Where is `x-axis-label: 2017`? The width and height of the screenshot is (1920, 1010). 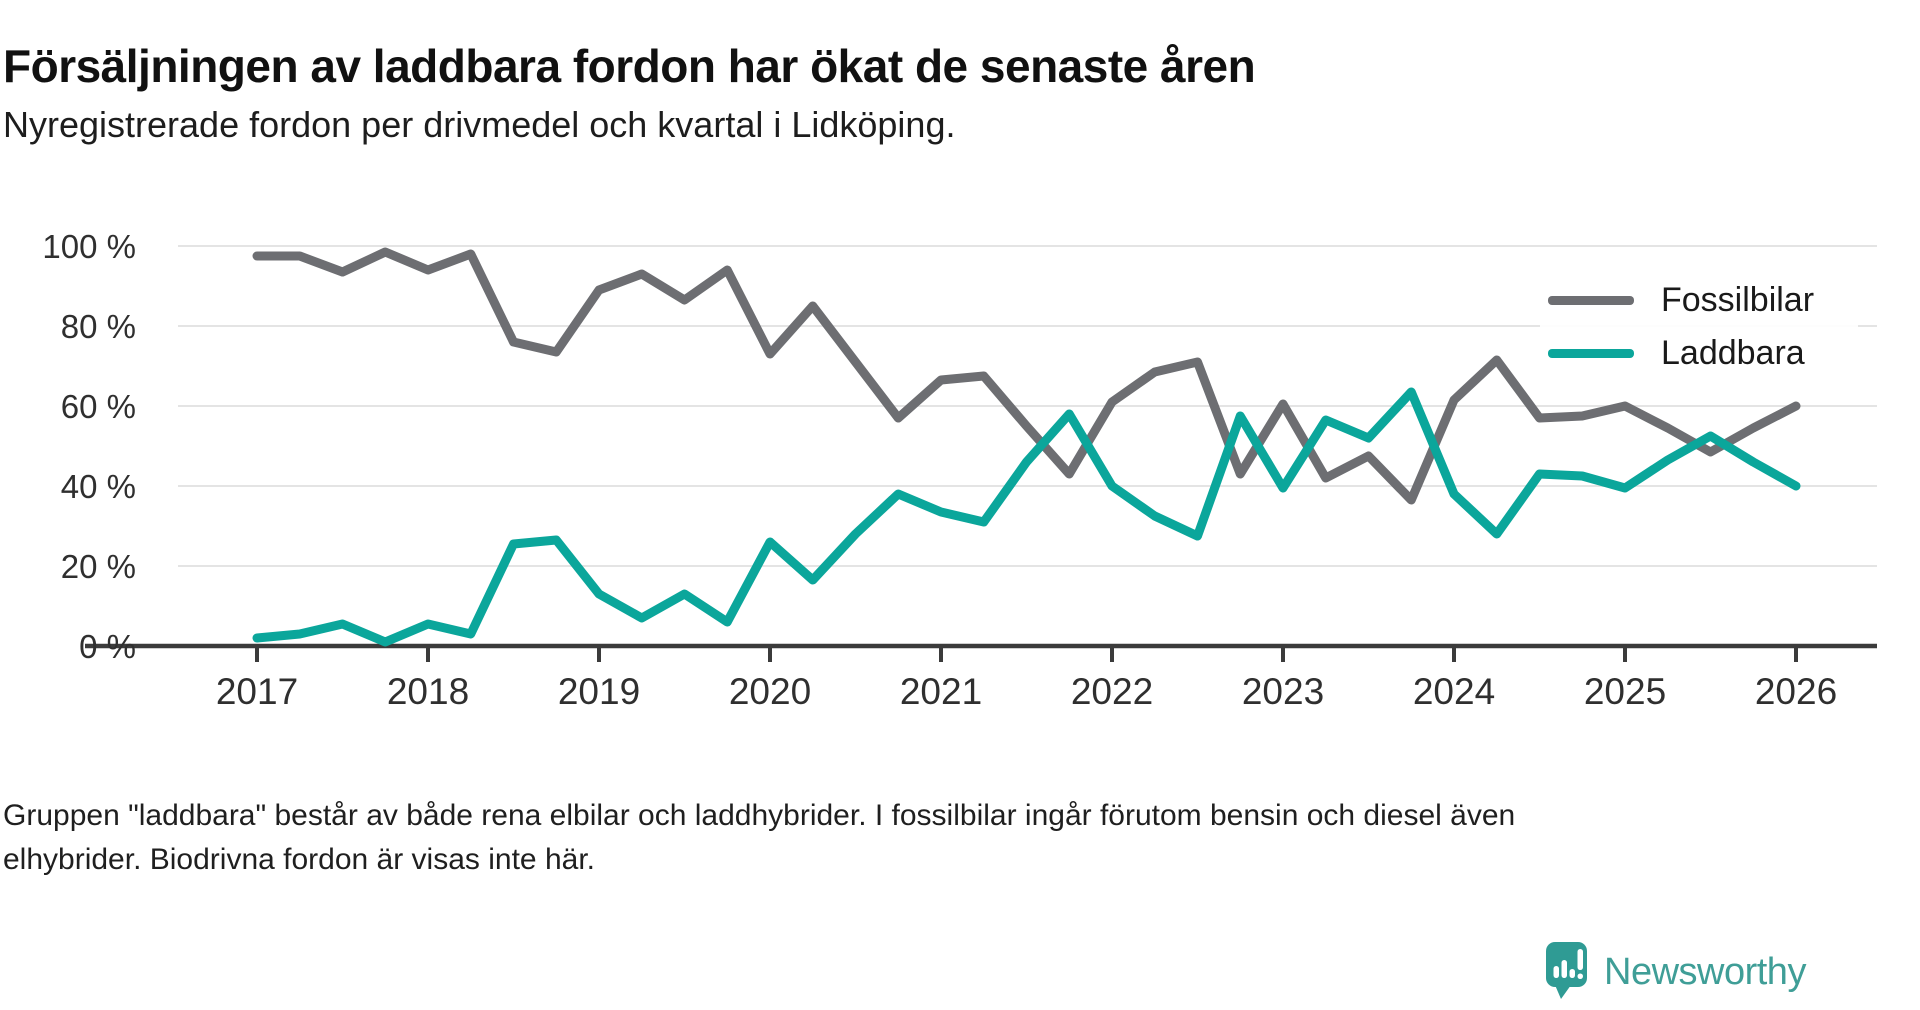 x-axis-label: 2017 is located at coordinates (257, 691).